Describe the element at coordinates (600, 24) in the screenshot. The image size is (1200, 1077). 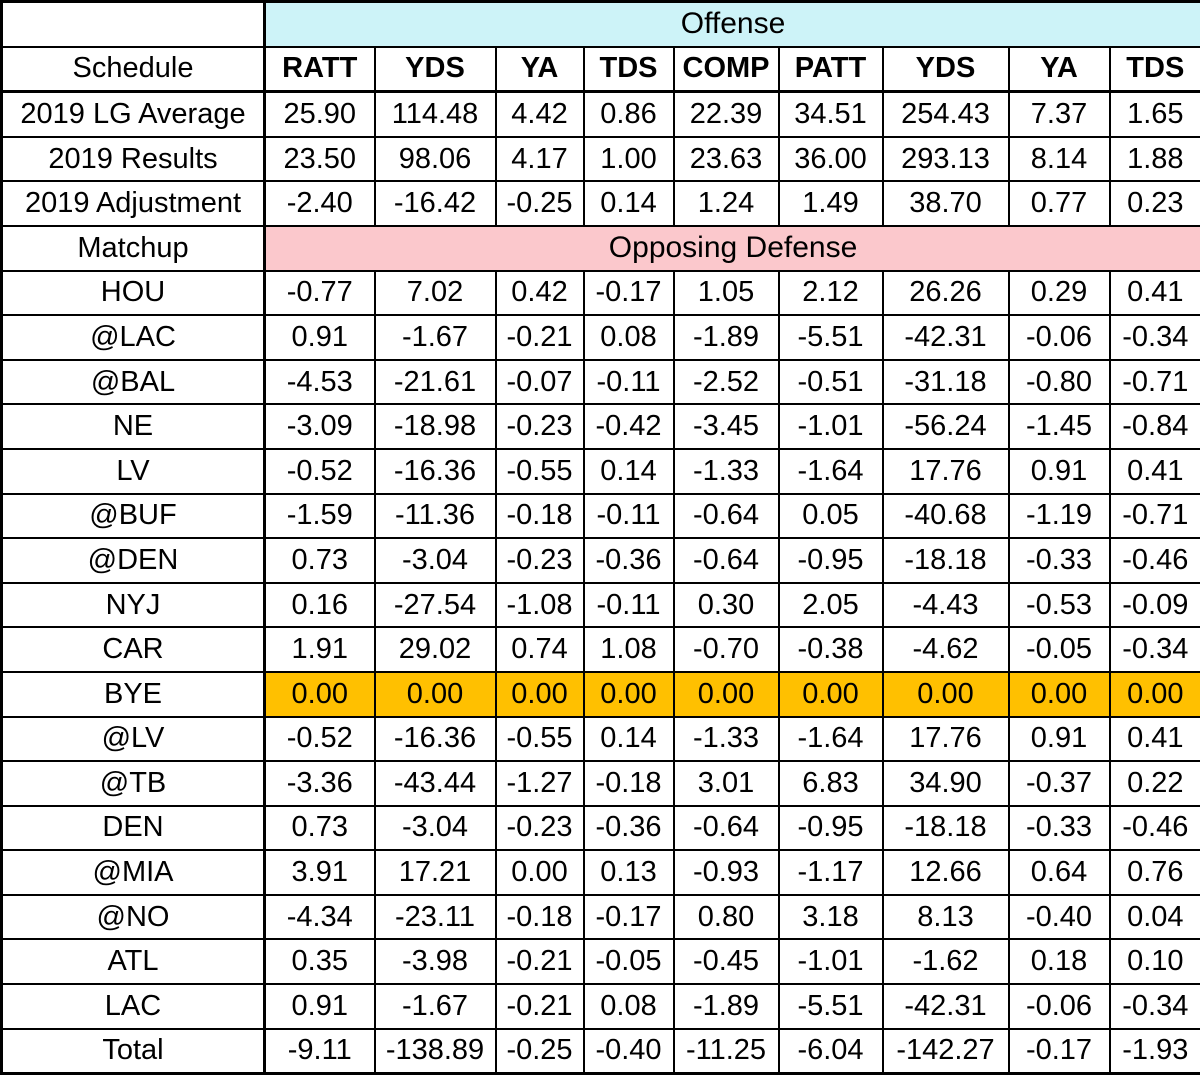
I see `offense-title-row: Offense` at that location.